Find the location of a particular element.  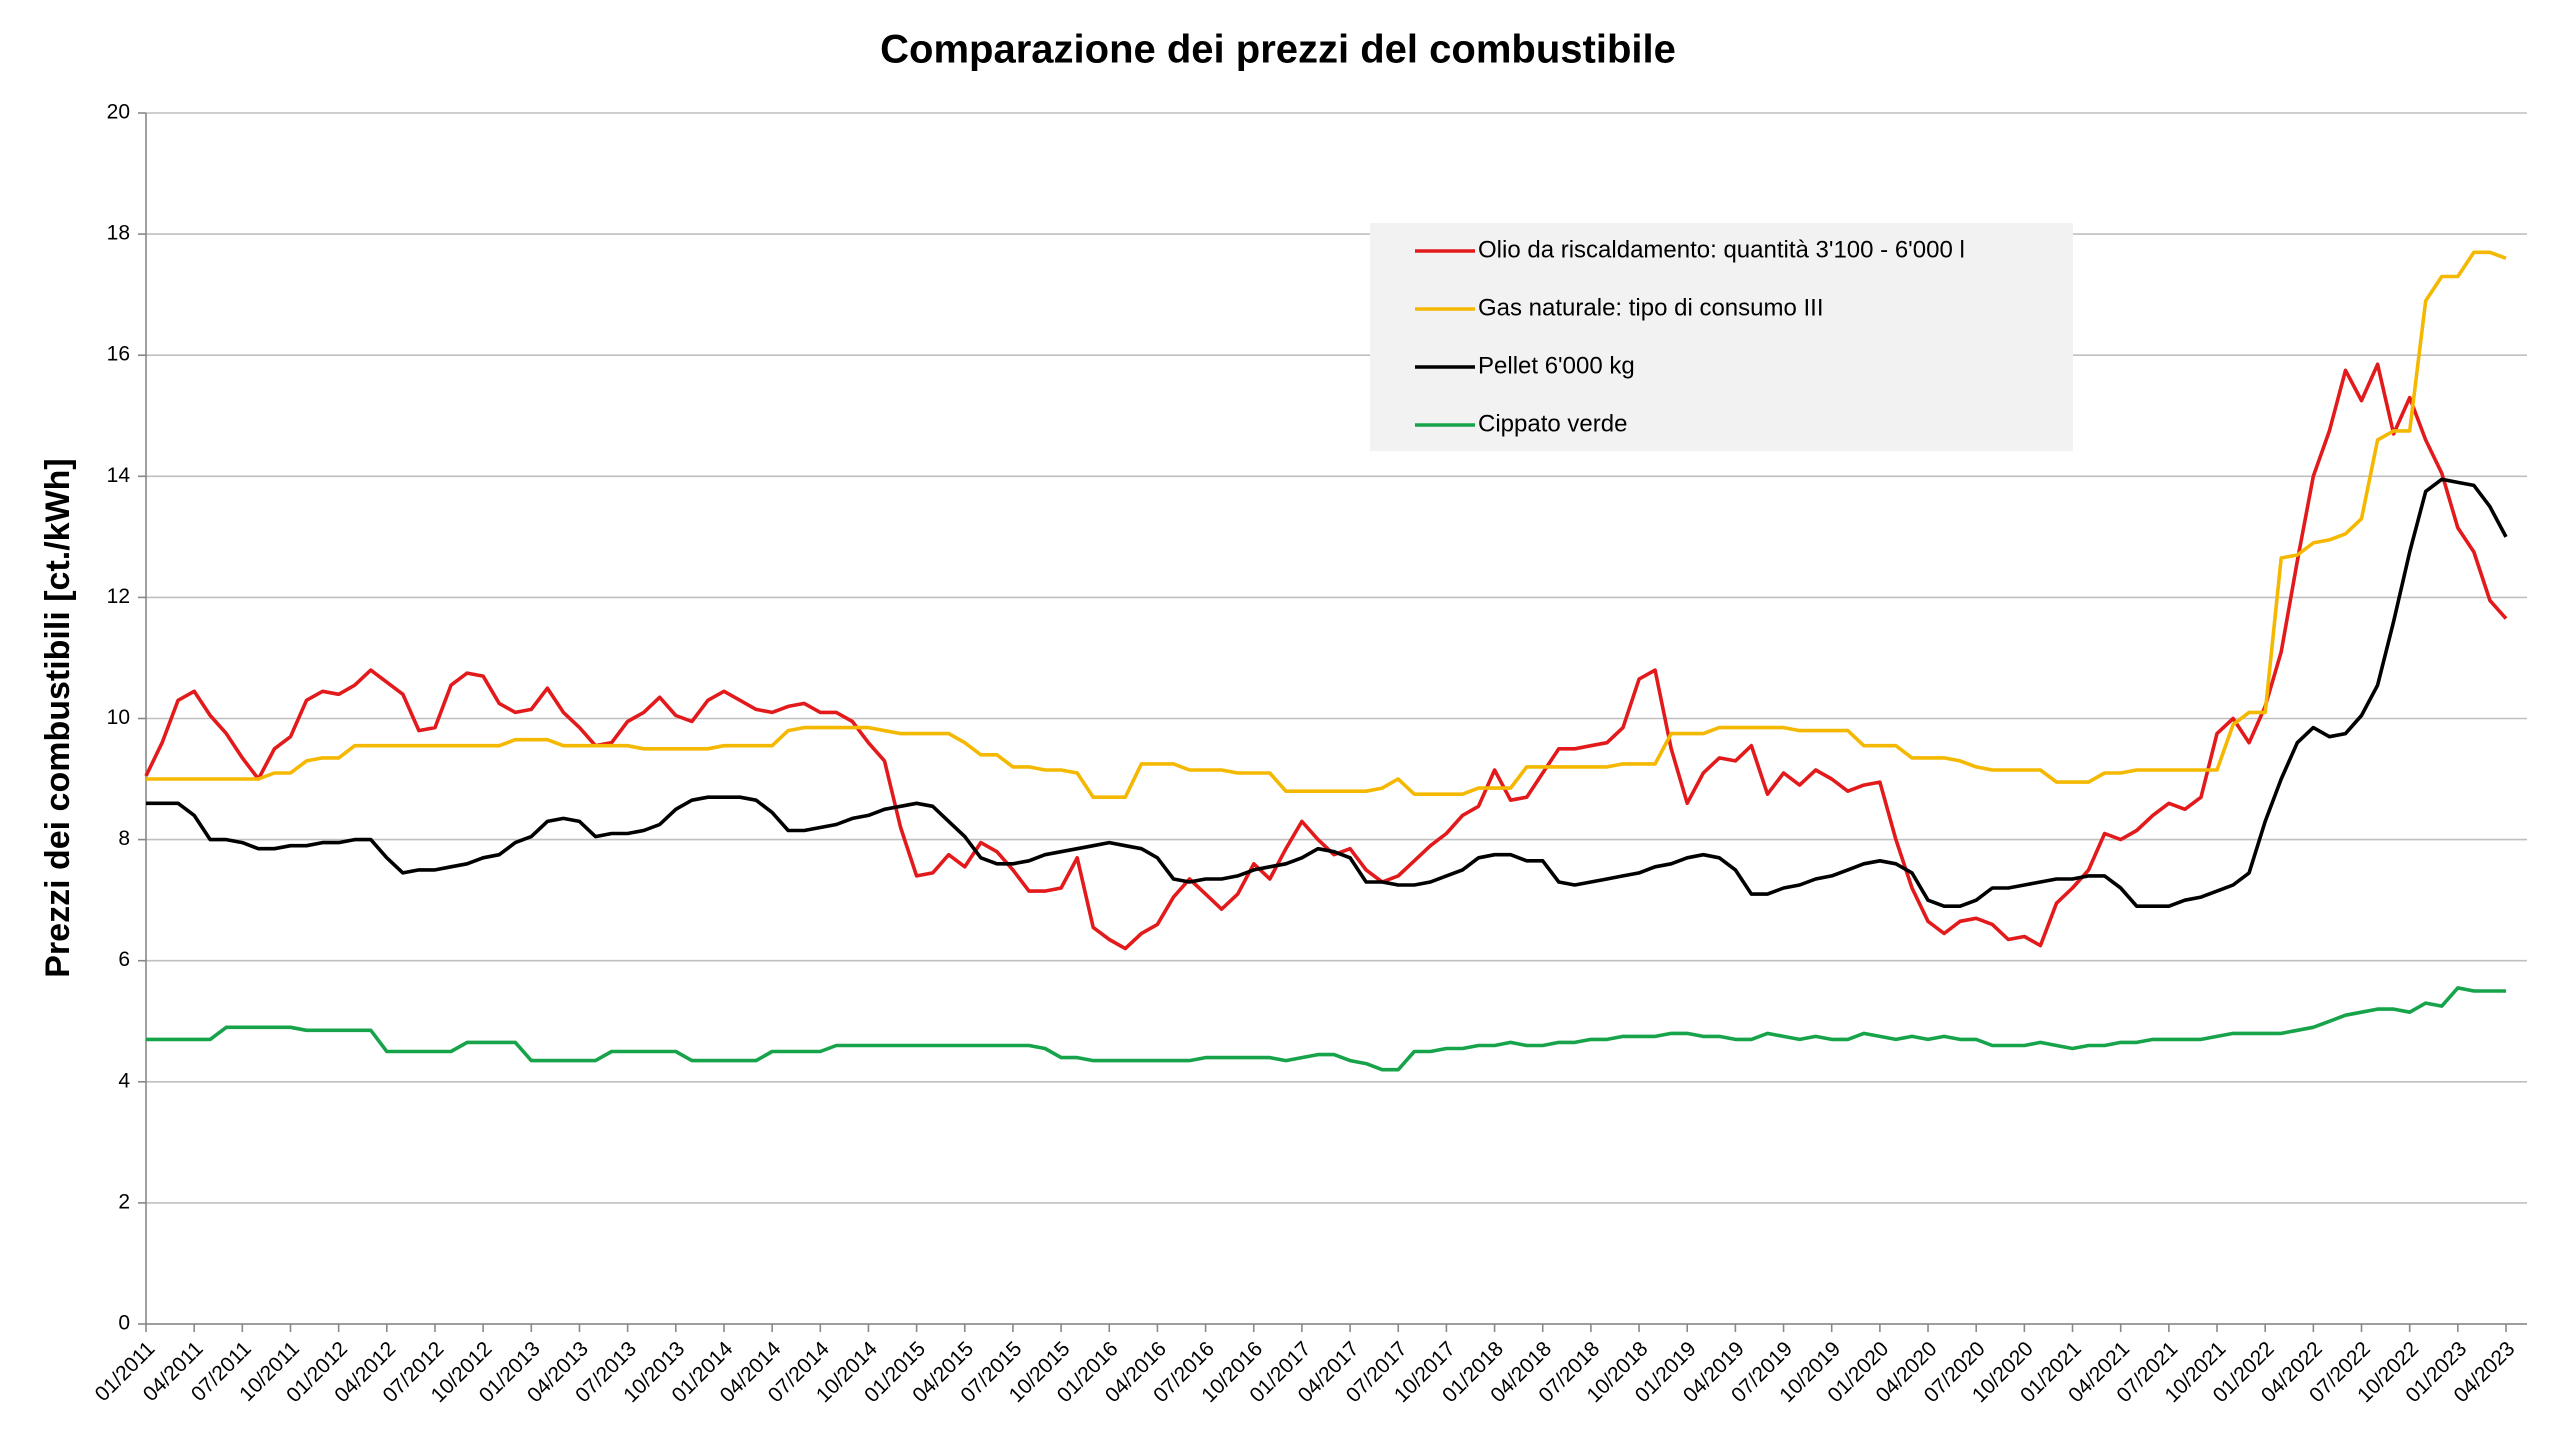

legend-label: Gas naturale: tipo di consumo III is located at coordinates (1651, 307).